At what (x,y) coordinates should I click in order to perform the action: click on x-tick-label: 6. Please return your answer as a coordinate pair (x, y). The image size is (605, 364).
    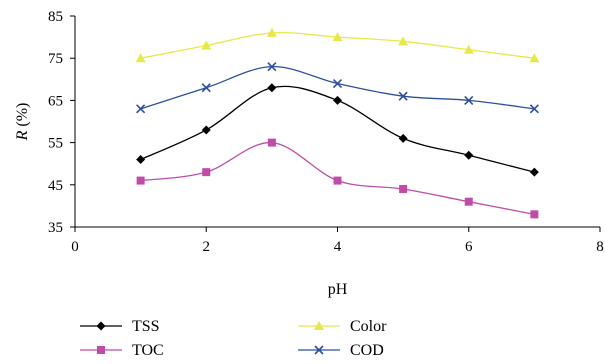
    Looking at the image, I should click on (469, 247).